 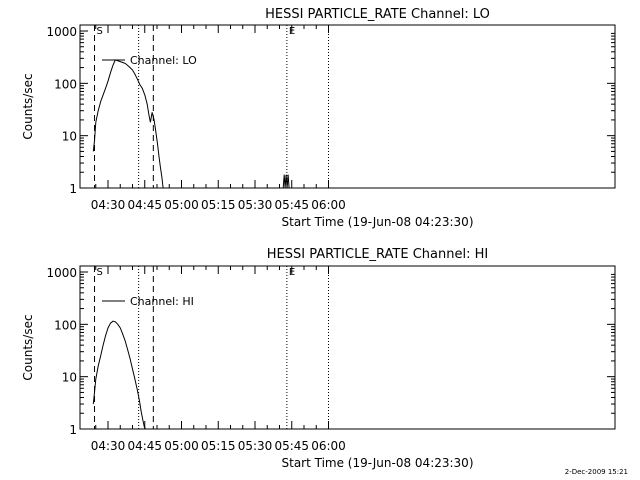 I want to click on chart-title: HESSI PARTICLE_RATE Channel: LO, so click(x=377, y=14).